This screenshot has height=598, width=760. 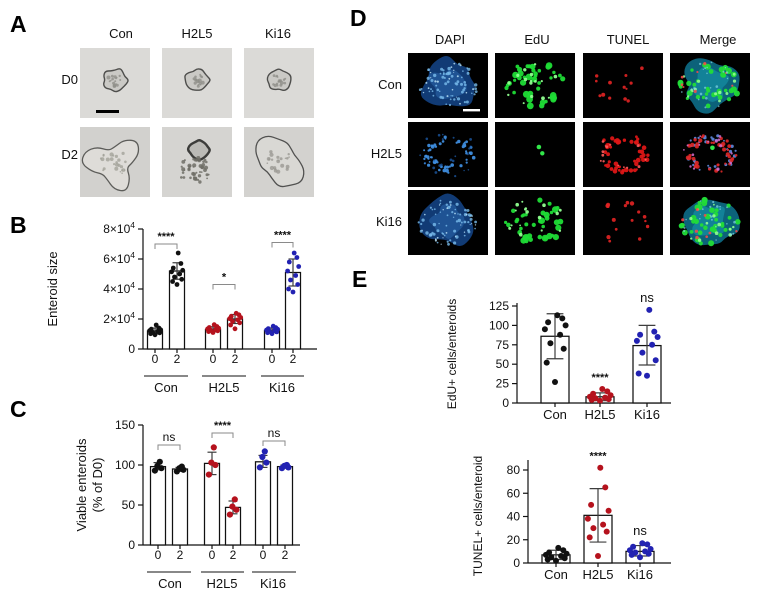 I want to click on x-tick-label: 0, so click(x=212, y=555).